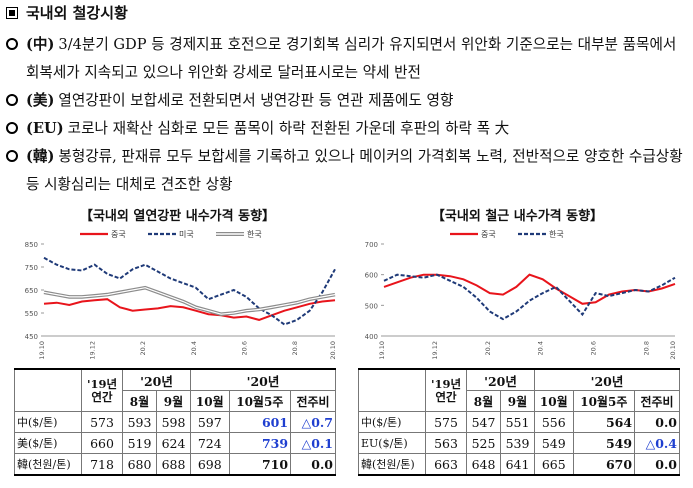  Describe the element at coordinates (604, 422) in the screenshot. I see `cell: 564` at that location.